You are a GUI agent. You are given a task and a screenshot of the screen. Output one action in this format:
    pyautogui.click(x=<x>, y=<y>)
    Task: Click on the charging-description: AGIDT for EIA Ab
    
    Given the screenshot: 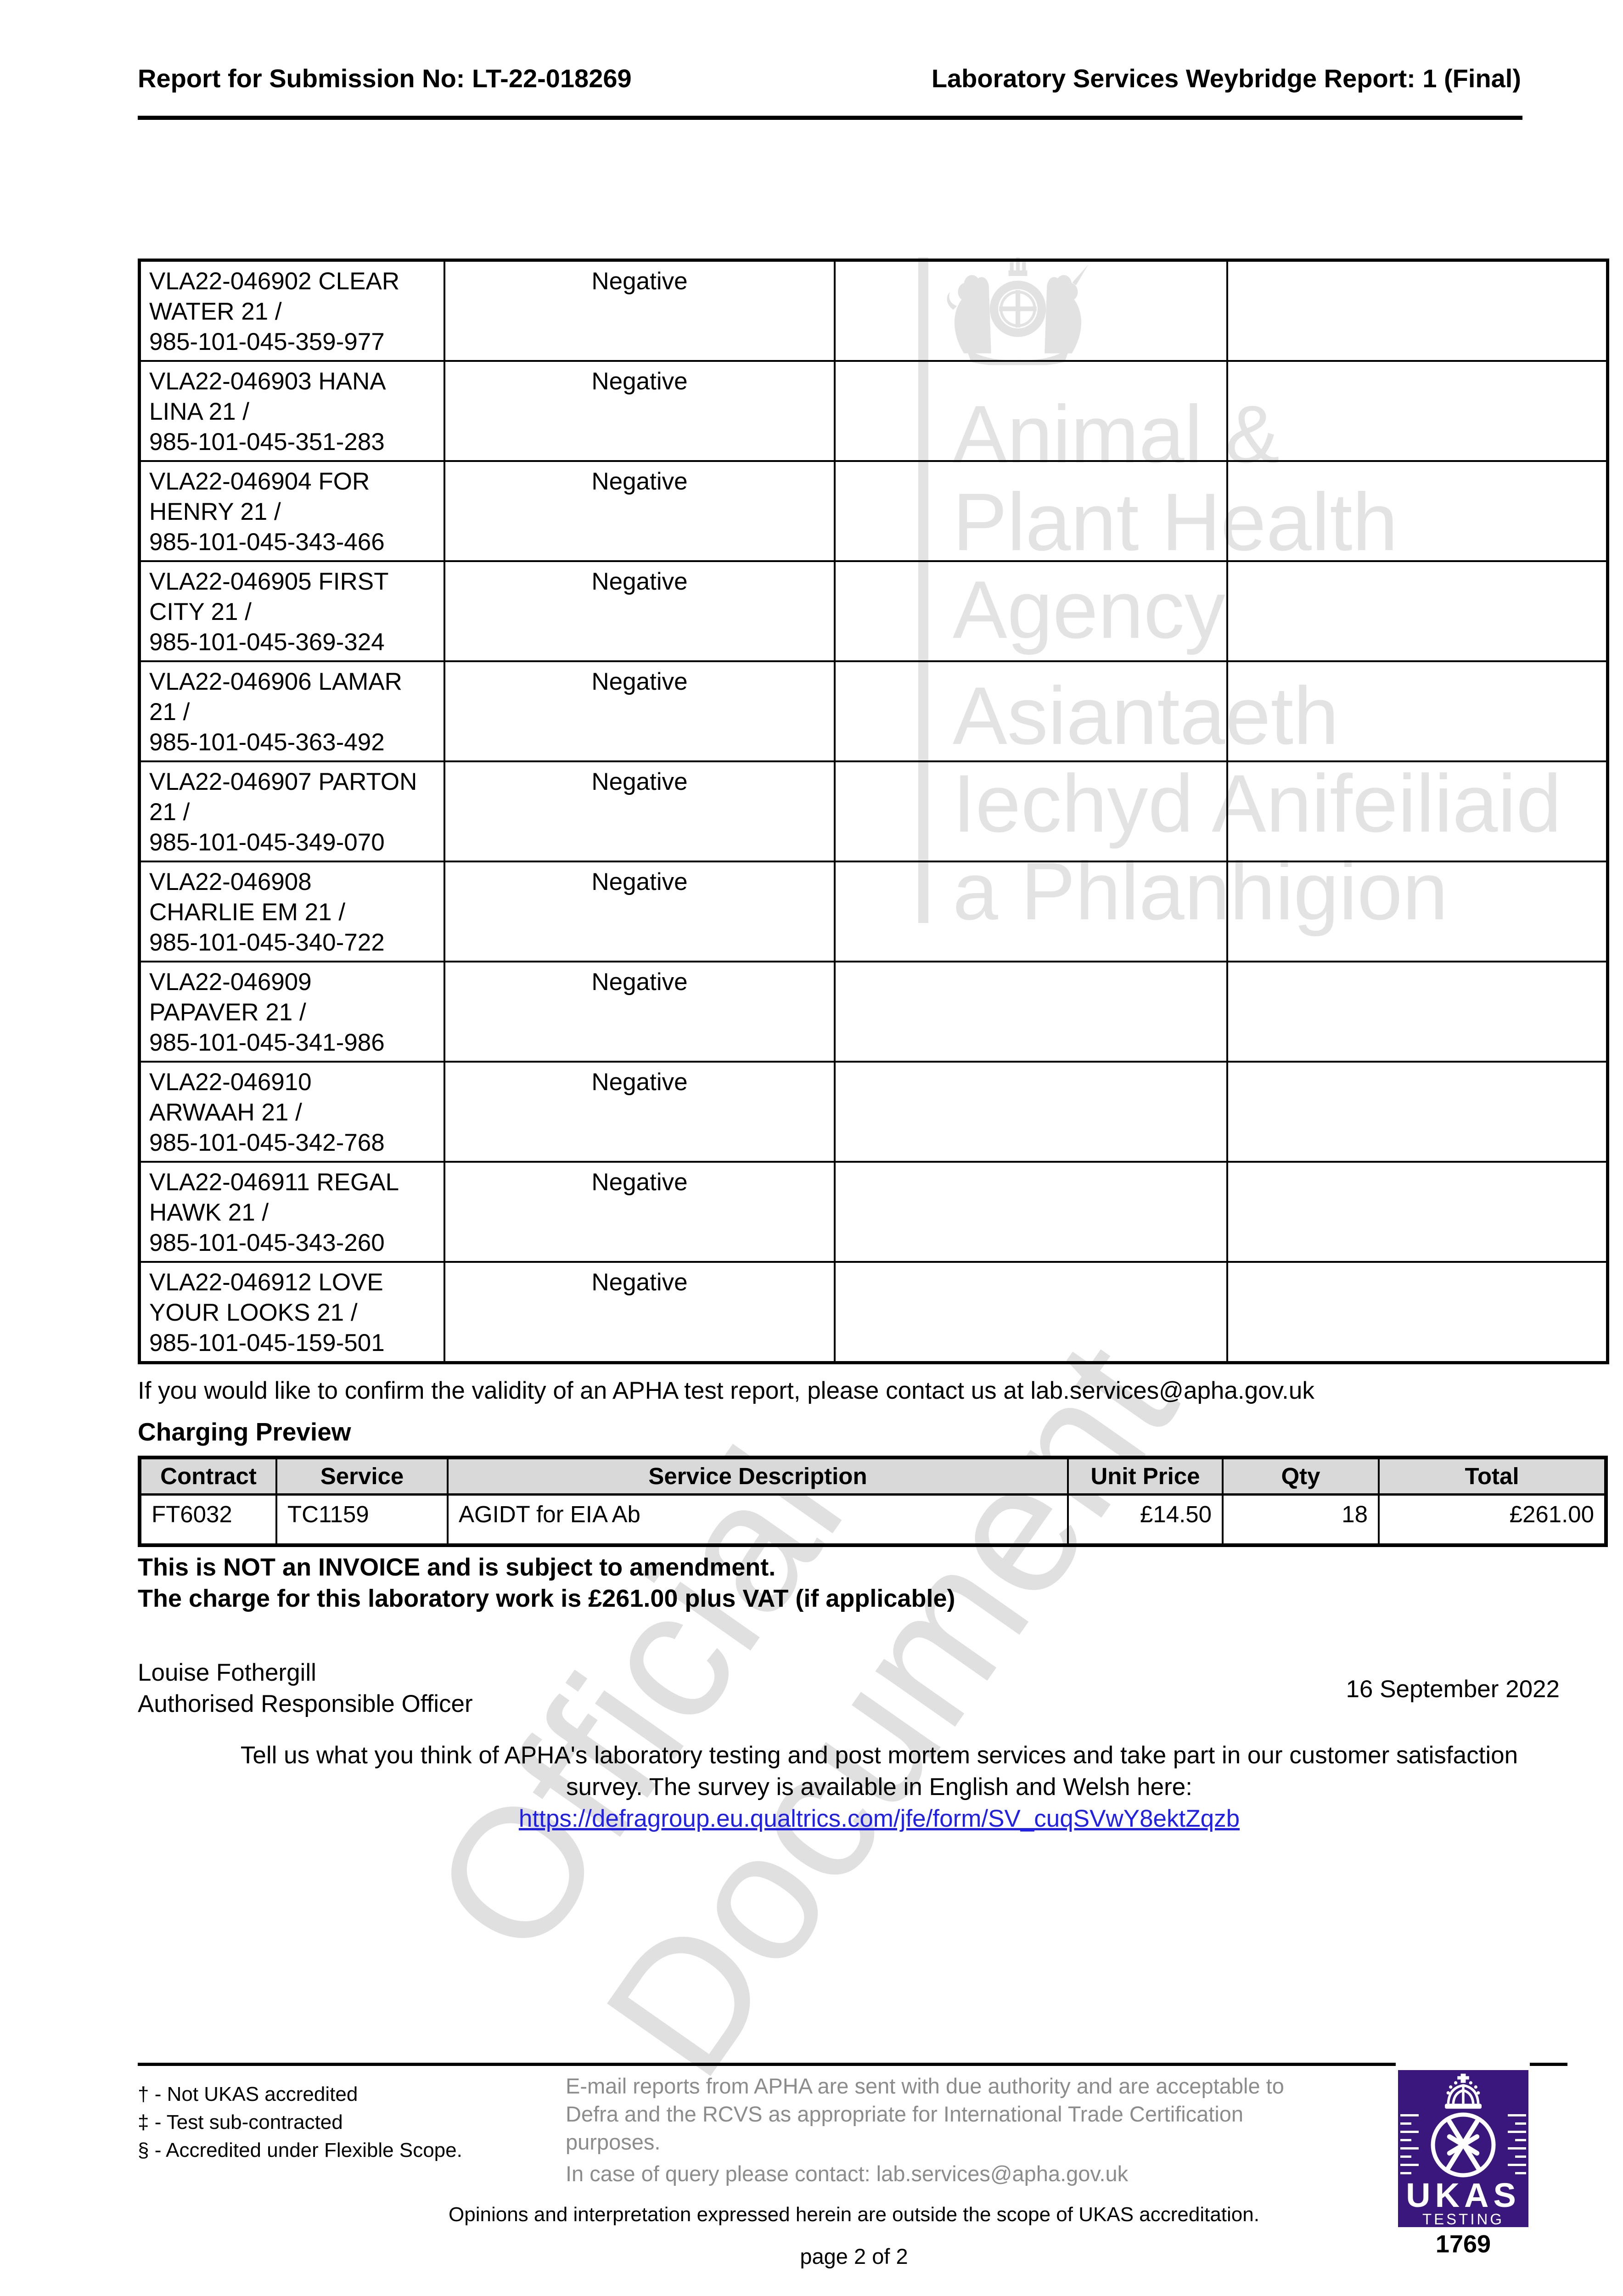 What is the action you would take?
    pyautogui.click(x=759, y=1519)
    